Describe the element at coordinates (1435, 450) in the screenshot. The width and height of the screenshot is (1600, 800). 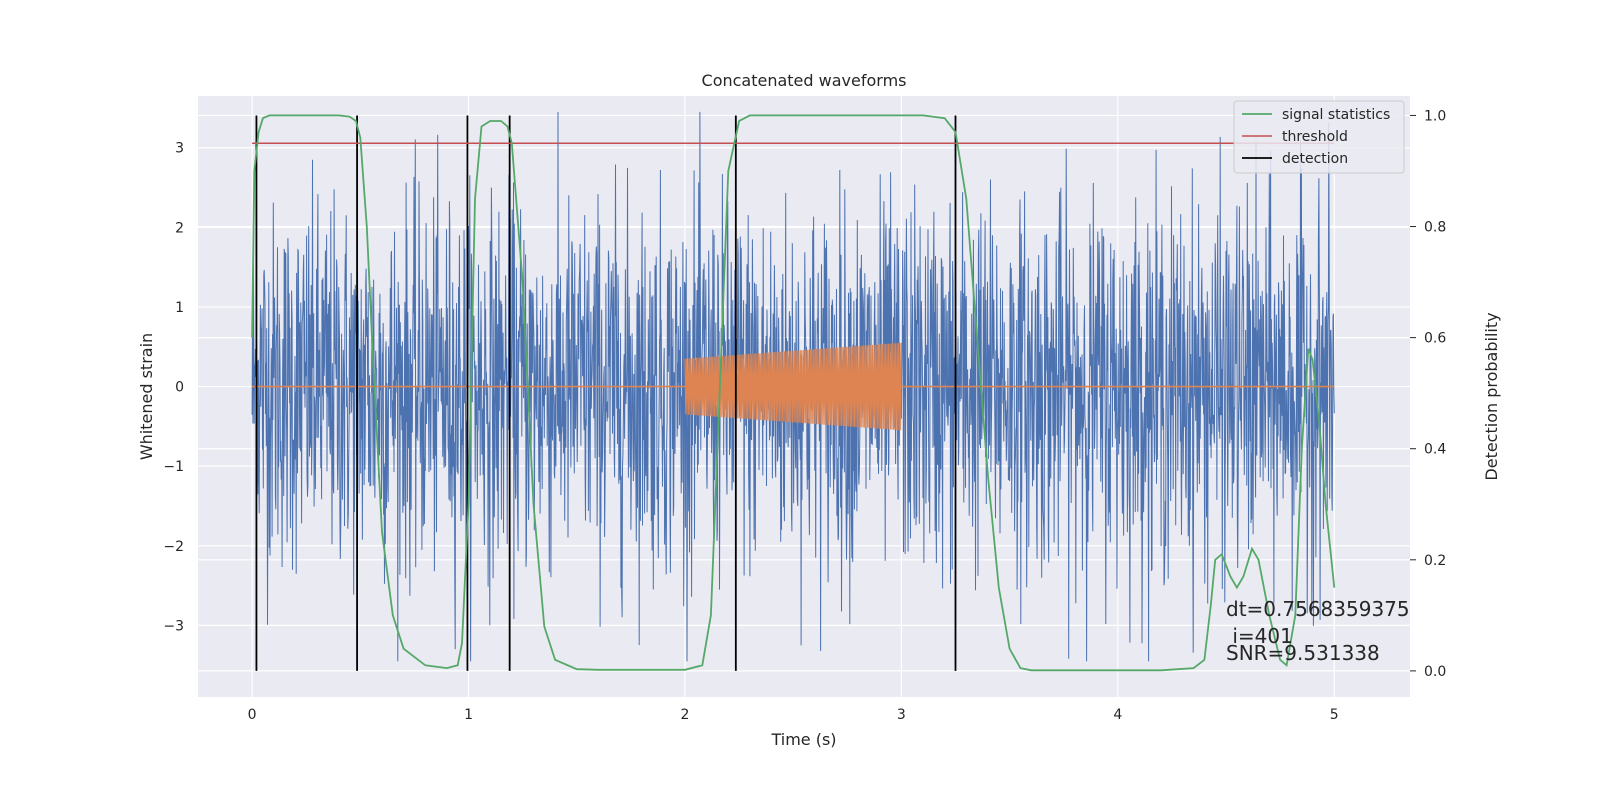
I see `y-tick-label-right-2: 0.4` at that location.